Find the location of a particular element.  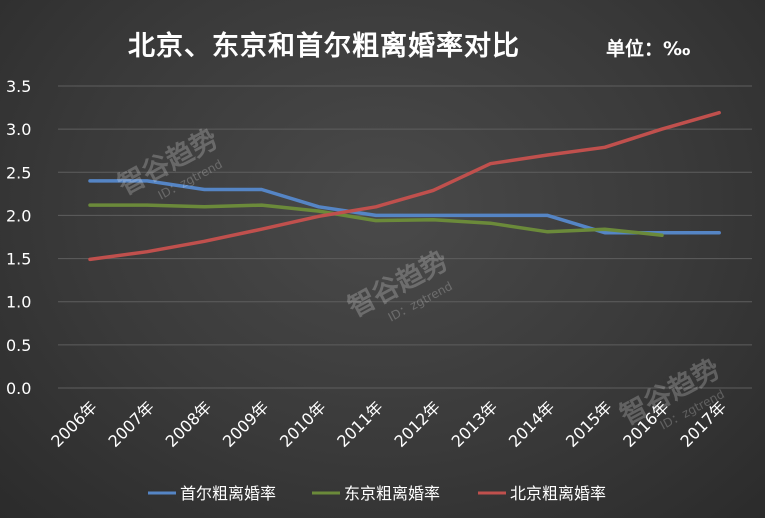

series-line-东京 is located at coordinates (376, 220).